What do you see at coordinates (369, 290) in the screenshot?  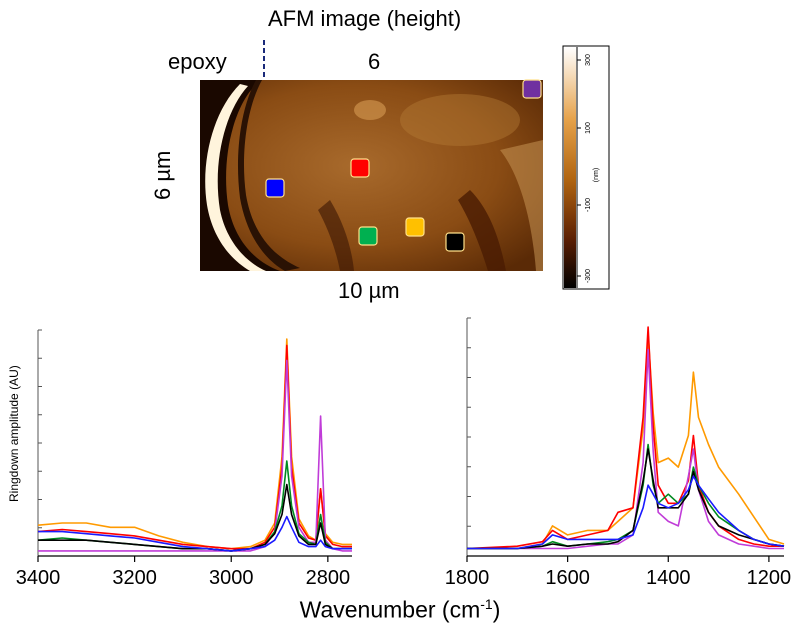 I see `afm-width-label: 10 µm` at bounding box center [369, 290].